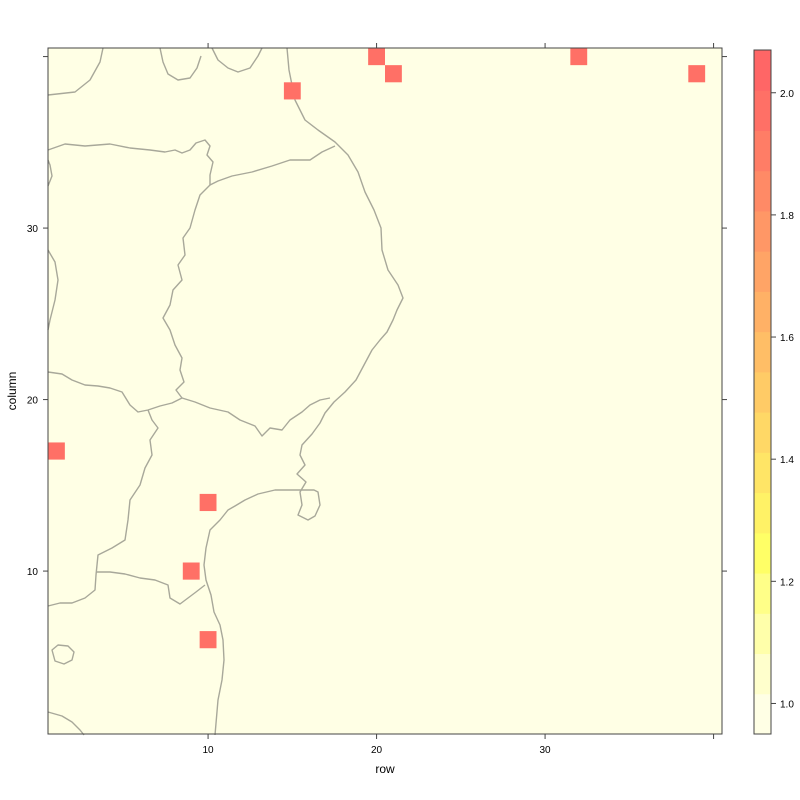 Image resolution: width=800 pixels, height=800 pixels. What do you see at coordinates (787, 94) in the screenshot?
I see `colorbar-tick-label: 2.0` at bounding box center [787, 94].